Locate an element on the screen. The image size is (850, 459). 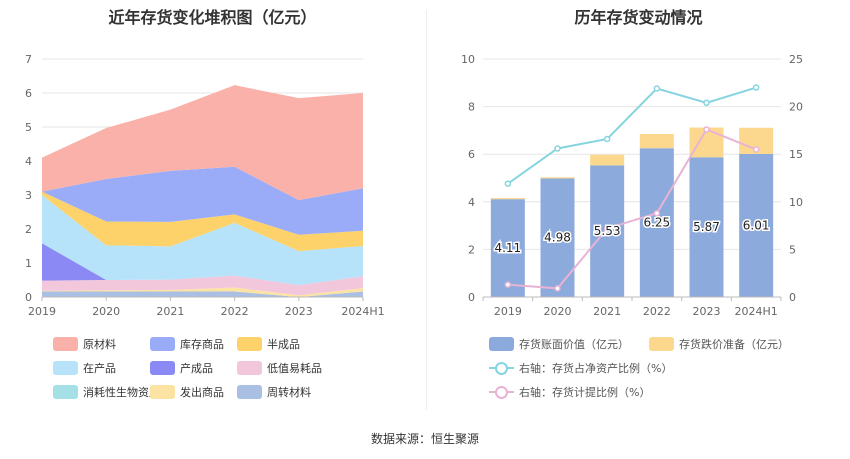
area-goods-shipped is located at coordinates (202, 292).